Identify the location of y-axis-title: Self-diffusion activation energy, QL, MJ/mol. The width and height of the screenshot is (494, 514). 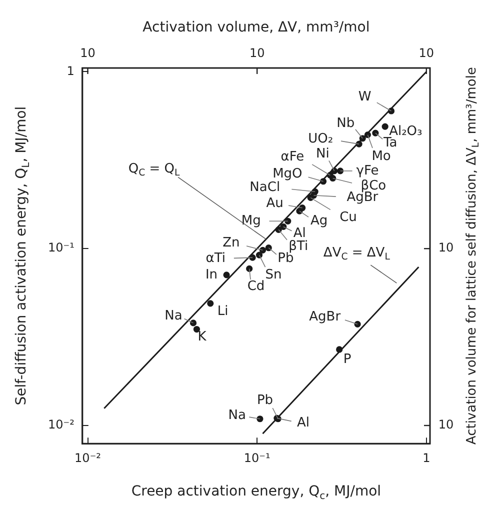
(23, 256).